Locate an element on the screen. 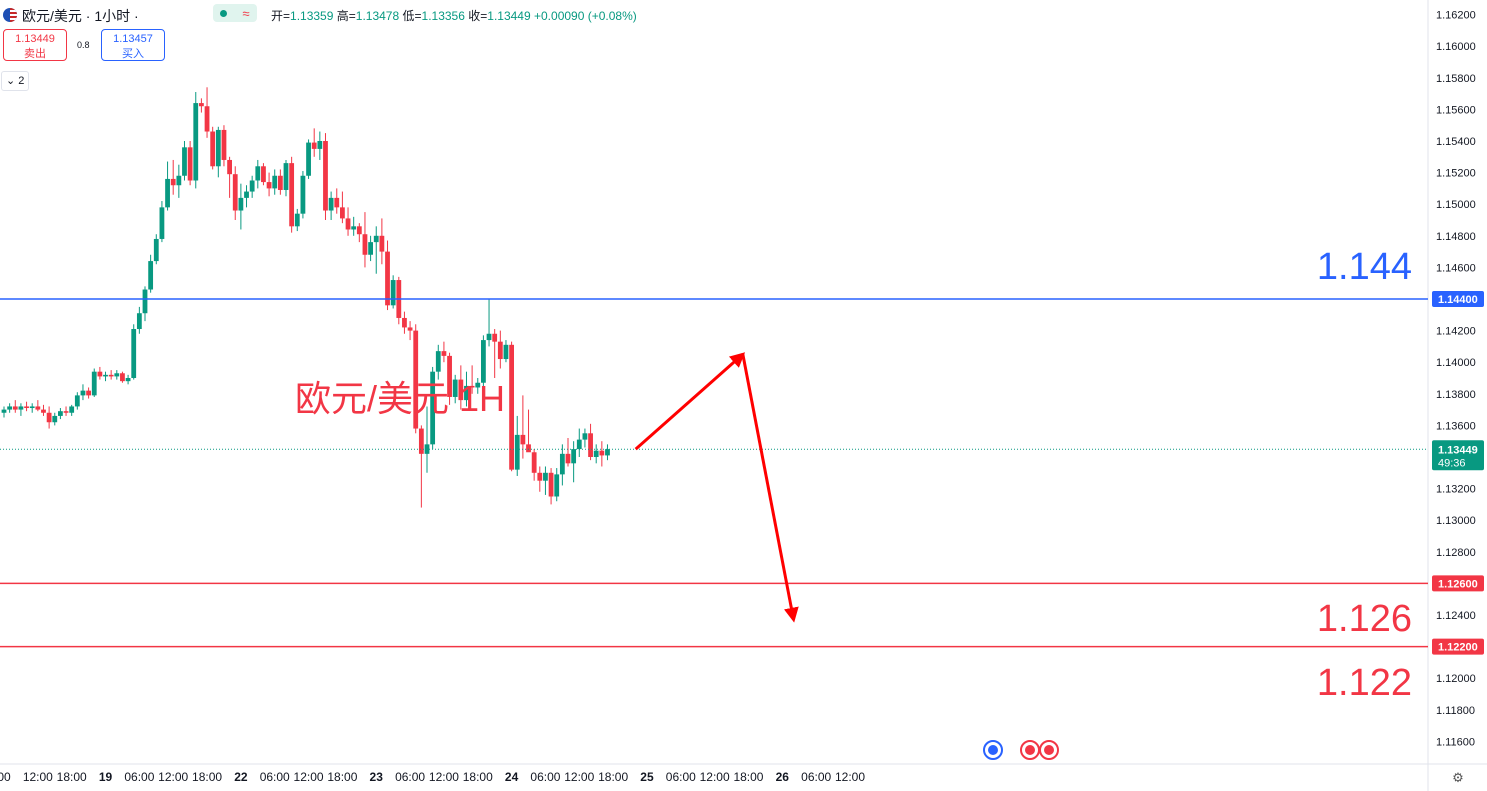  price-tick-label: 1.15600 is located at coordinates (1456, 110).